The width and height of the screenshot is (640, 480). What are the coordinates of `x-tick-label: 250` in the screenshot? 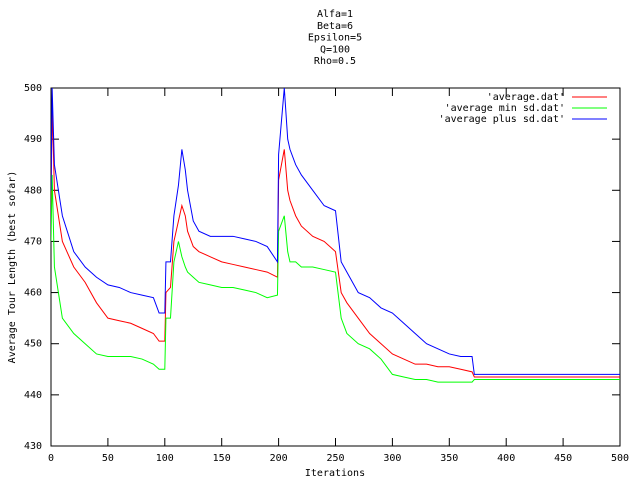 It's located at (335, 458).